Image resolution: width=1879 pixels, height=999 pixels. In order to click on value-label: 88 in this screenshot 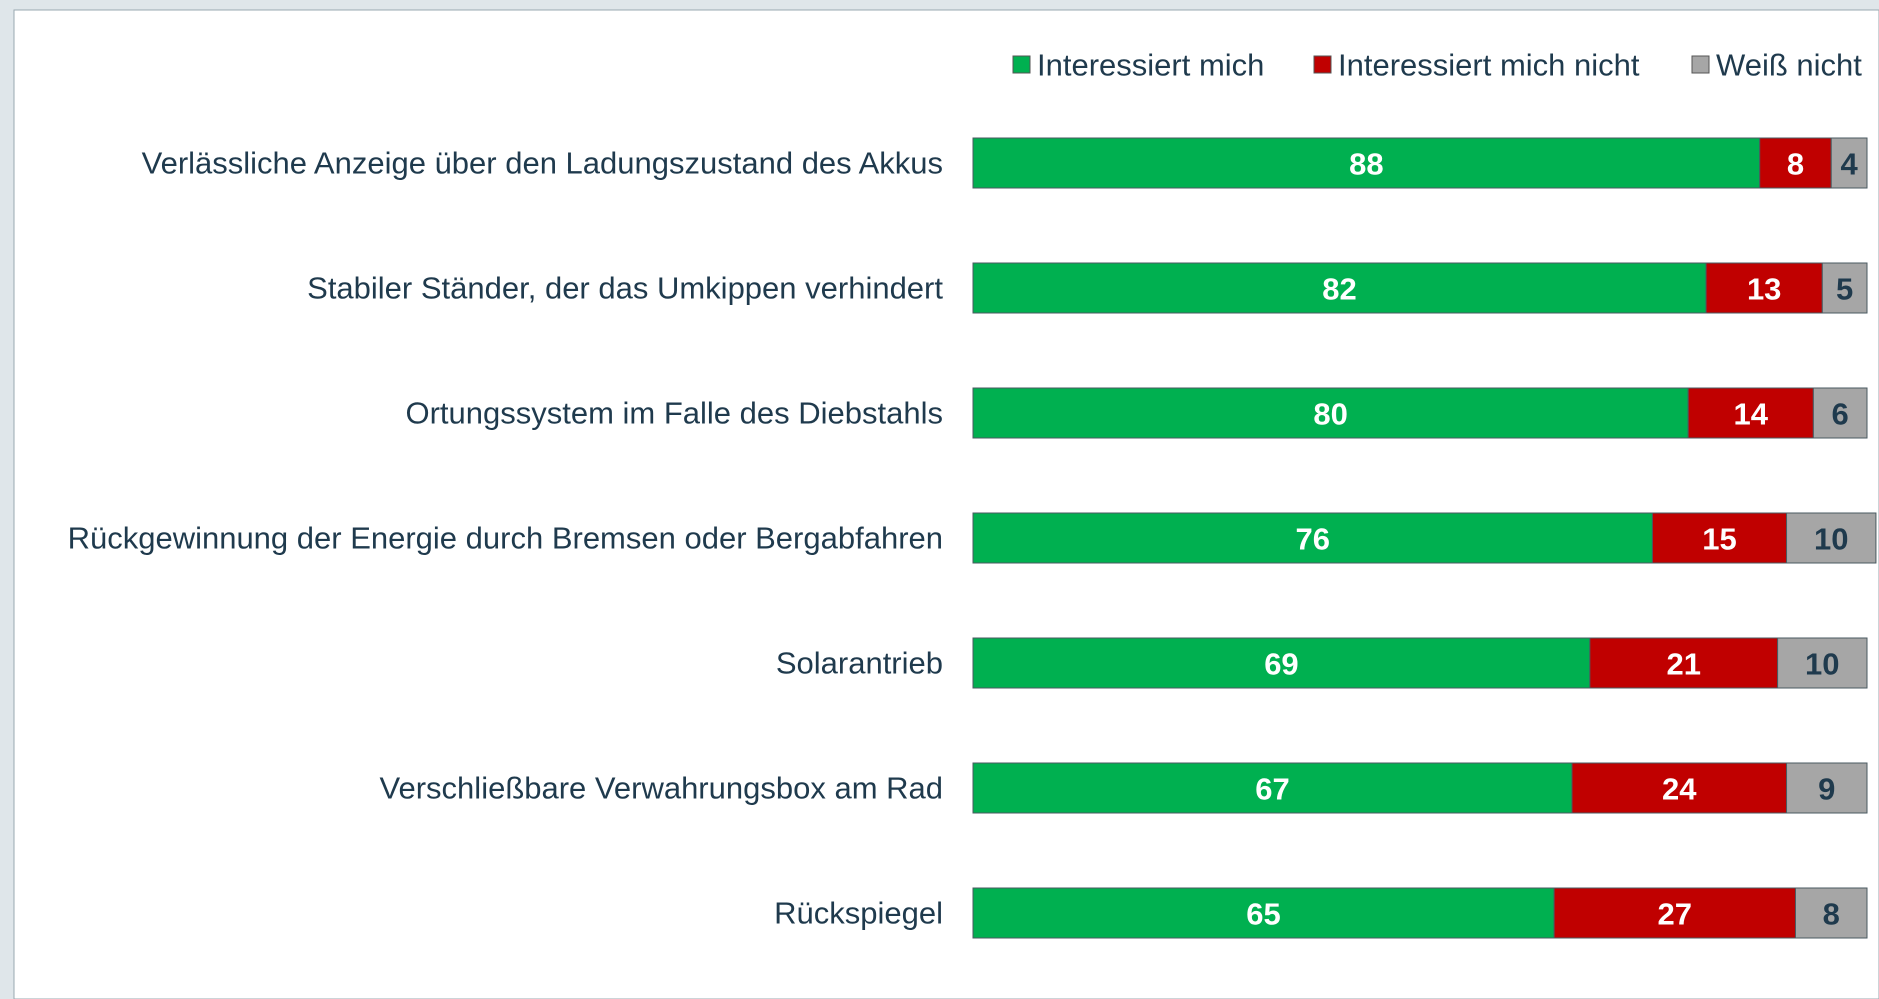, I will do `click(1366, 164)`.